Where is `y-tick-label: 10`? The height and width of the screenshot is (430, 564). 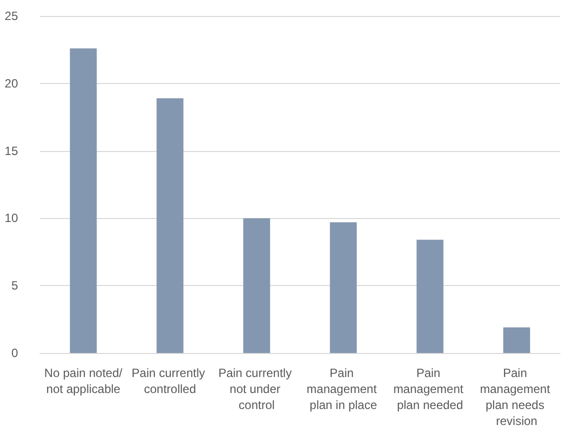
y-tick-label: 10 is located at coordinates (11, 218).